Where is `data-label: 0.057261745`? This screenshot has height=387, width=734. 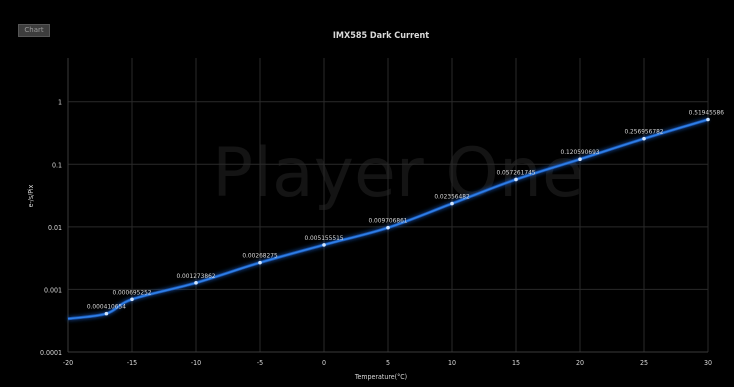 data-label: 0.057261745 is located at coordinates (515, 172).